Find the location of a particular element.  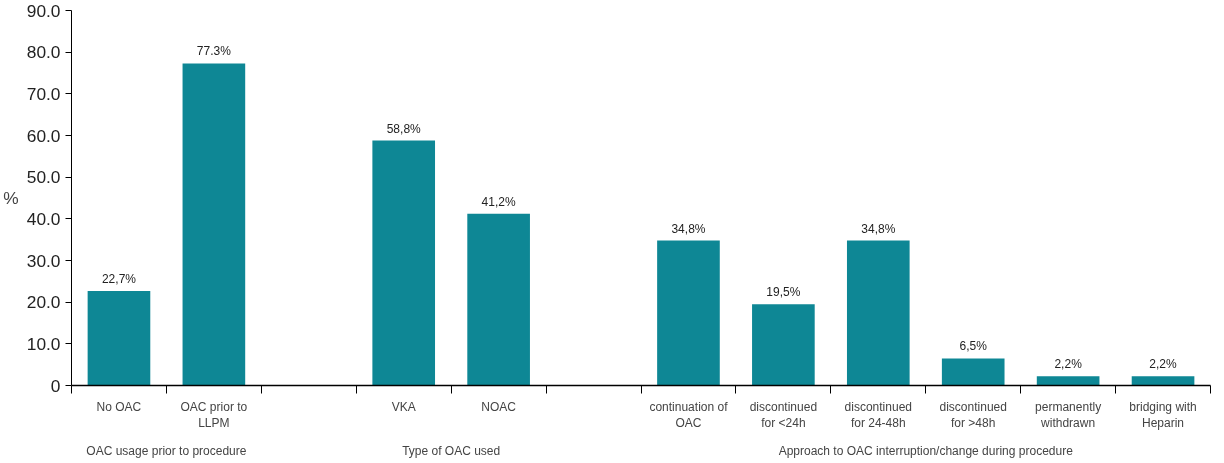

y-tick-label: 50.0 is located at coordinates (43, 177).